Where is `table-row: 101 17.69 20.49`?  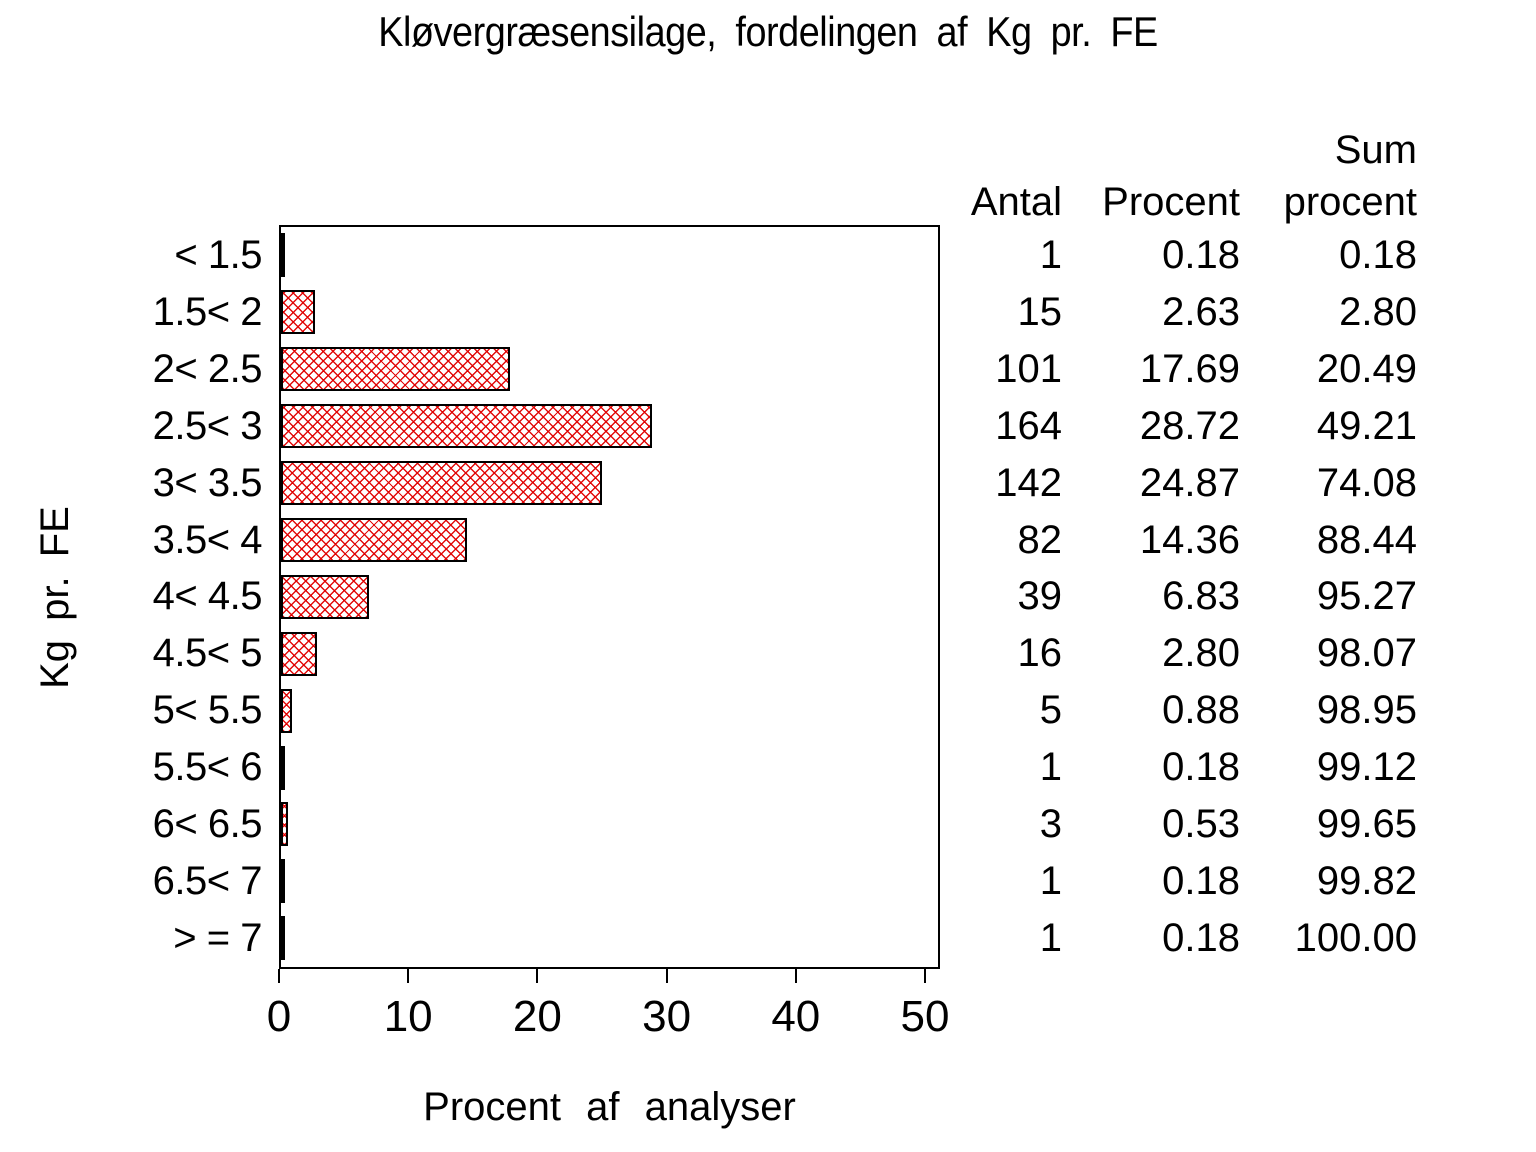
table-row: 101 17.69 20.49 is located at coordinates (1183, 369).